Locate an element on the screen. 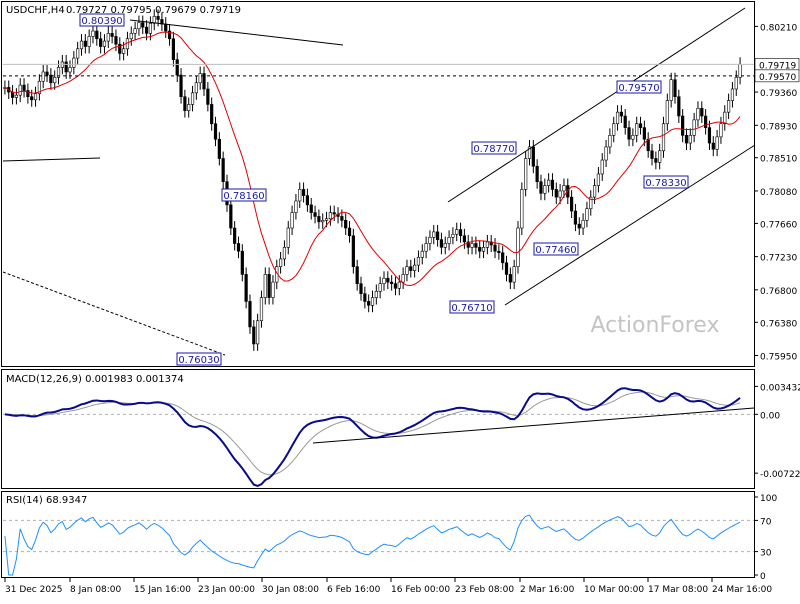 The height and width of the screenshot is (604, 800). price-axis-tick-label: 0.76380 is located at coordinates (778, 324).